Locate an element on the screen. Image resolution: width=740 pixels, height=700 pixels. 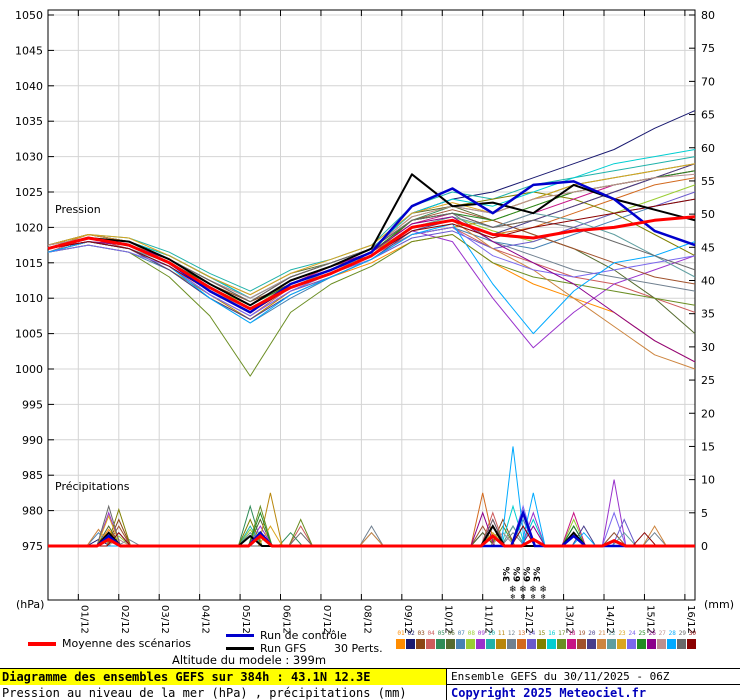
legend-control-label: Run de contrôle is located at coordinates (303, 635).